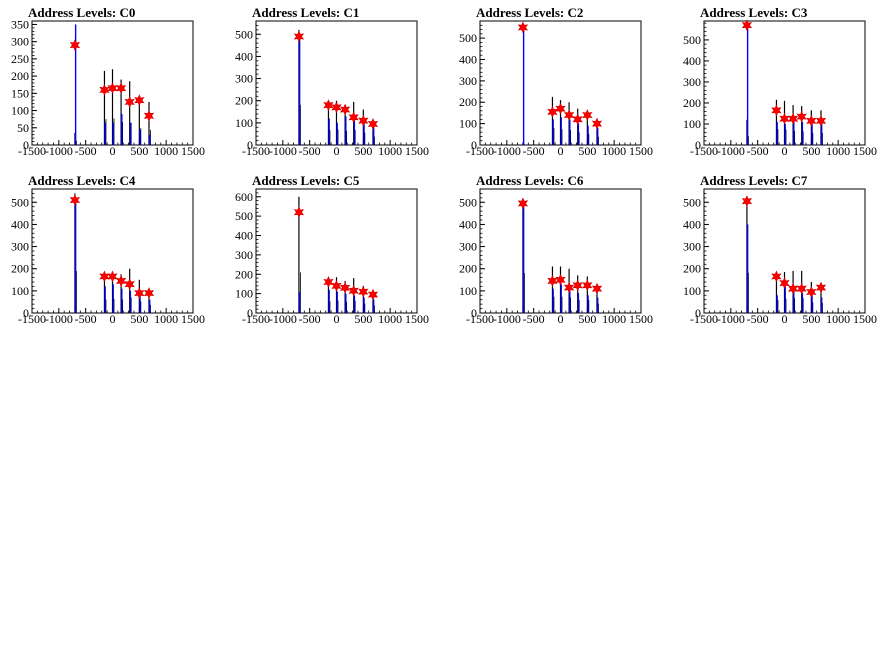  I want to click on y-tick-label: 350, so click(20, 24).